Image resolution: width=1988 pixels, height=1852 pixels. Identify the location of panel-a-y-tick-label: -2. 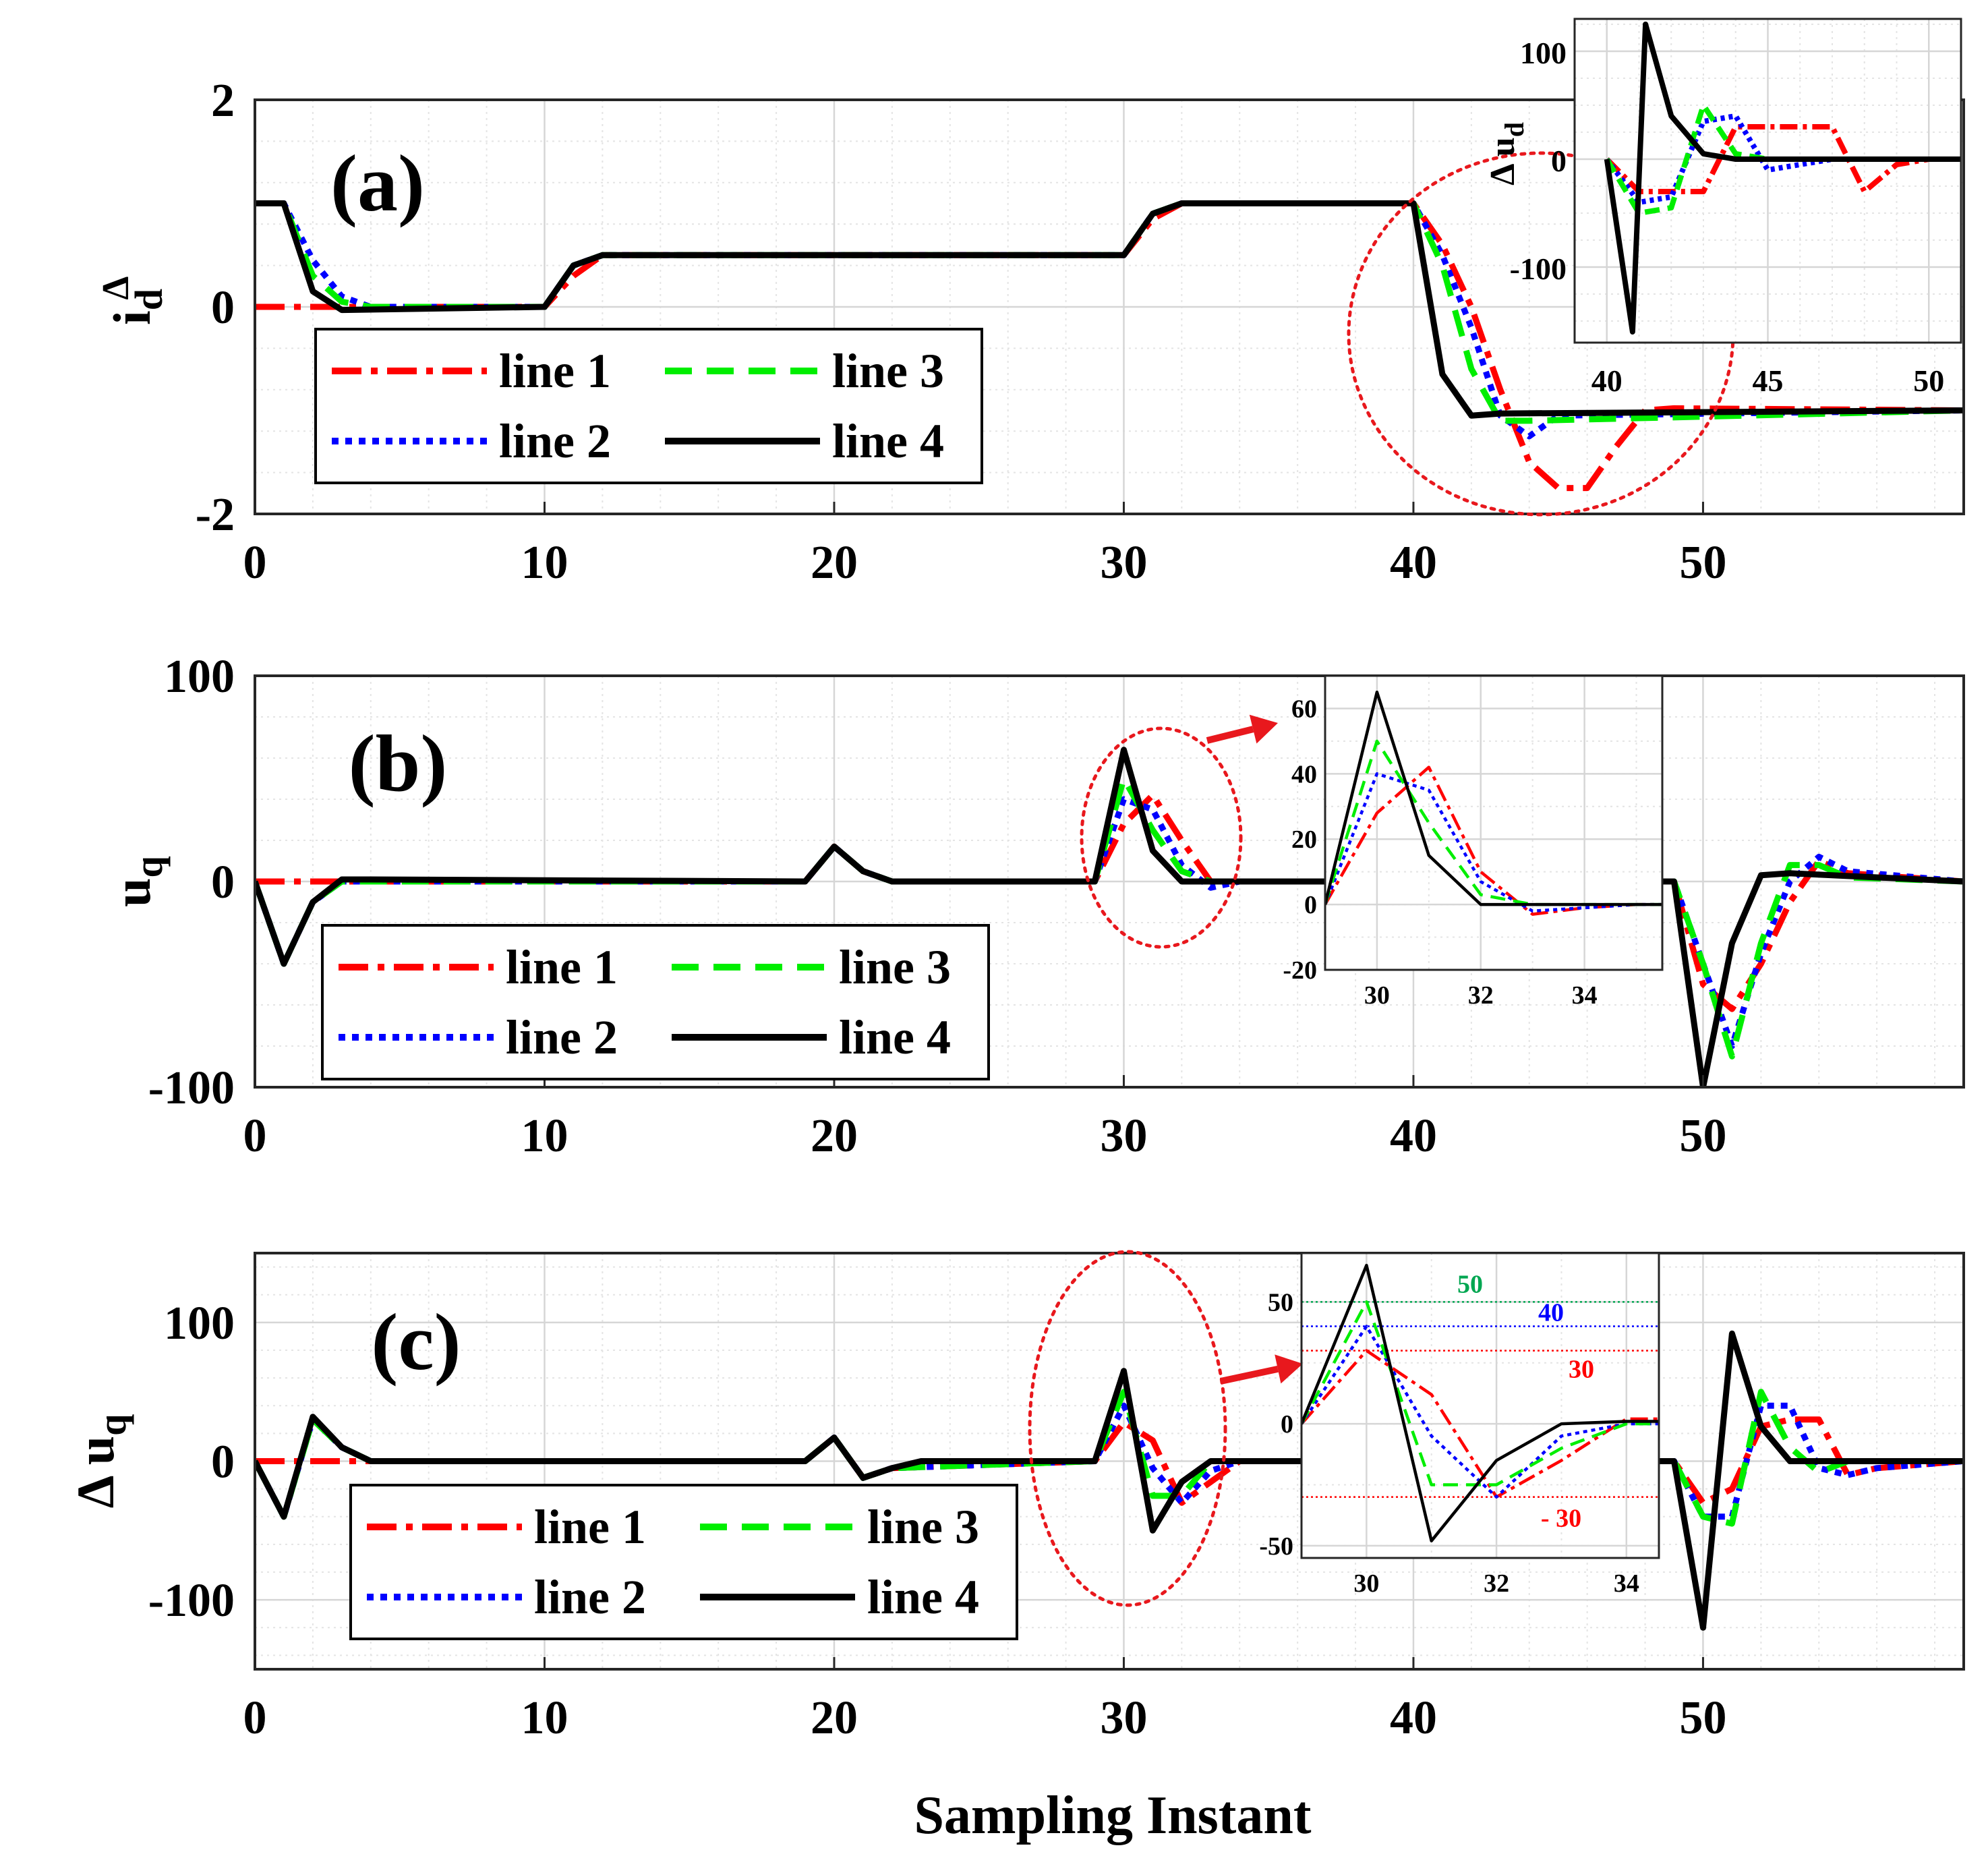
(216, 515).